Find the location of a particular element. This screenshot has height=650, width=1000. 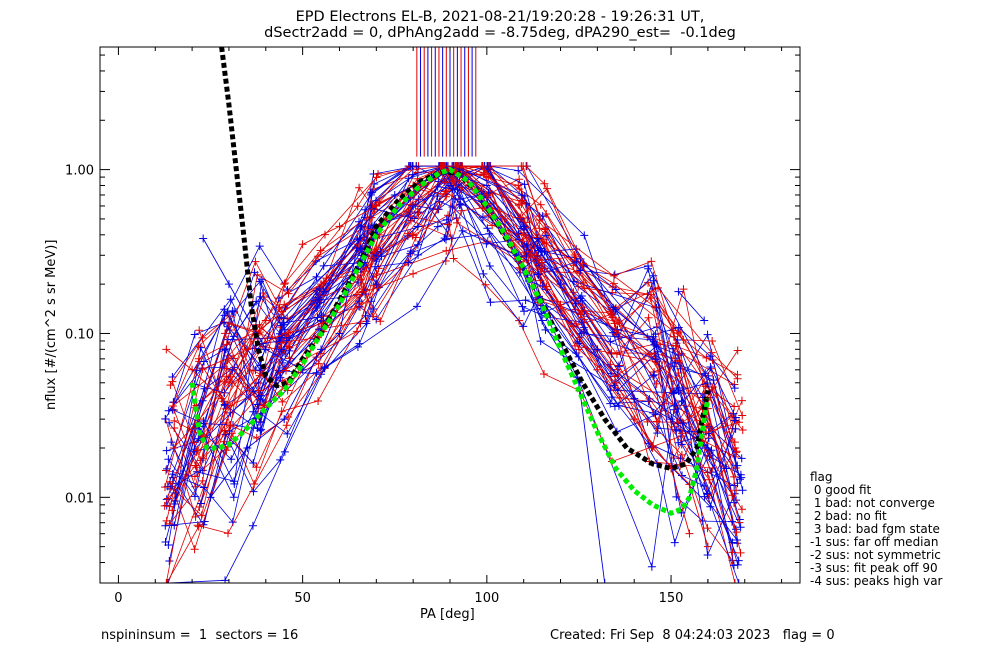

y-axis-label: nflux [#/(cm^2 s sr MeV)] is located at coordinates (51, 324).